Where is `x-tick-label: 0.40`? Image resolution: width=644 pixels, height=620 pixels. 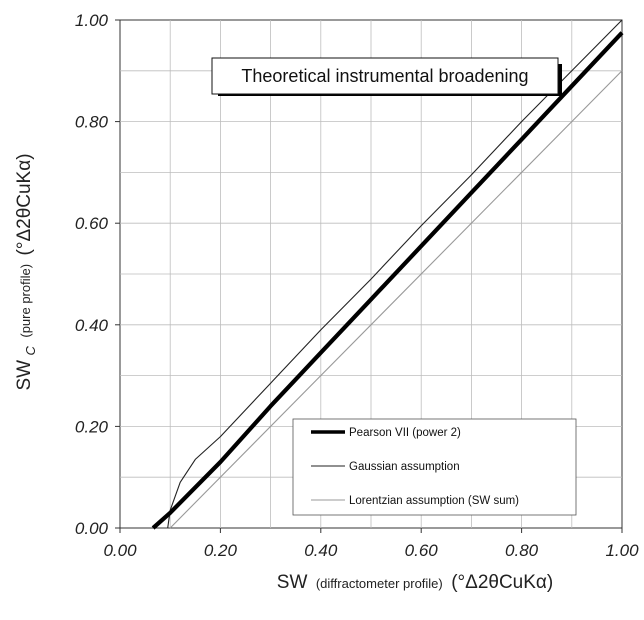
x-tick-label: 0.40 is located at coordinates (321, 550).